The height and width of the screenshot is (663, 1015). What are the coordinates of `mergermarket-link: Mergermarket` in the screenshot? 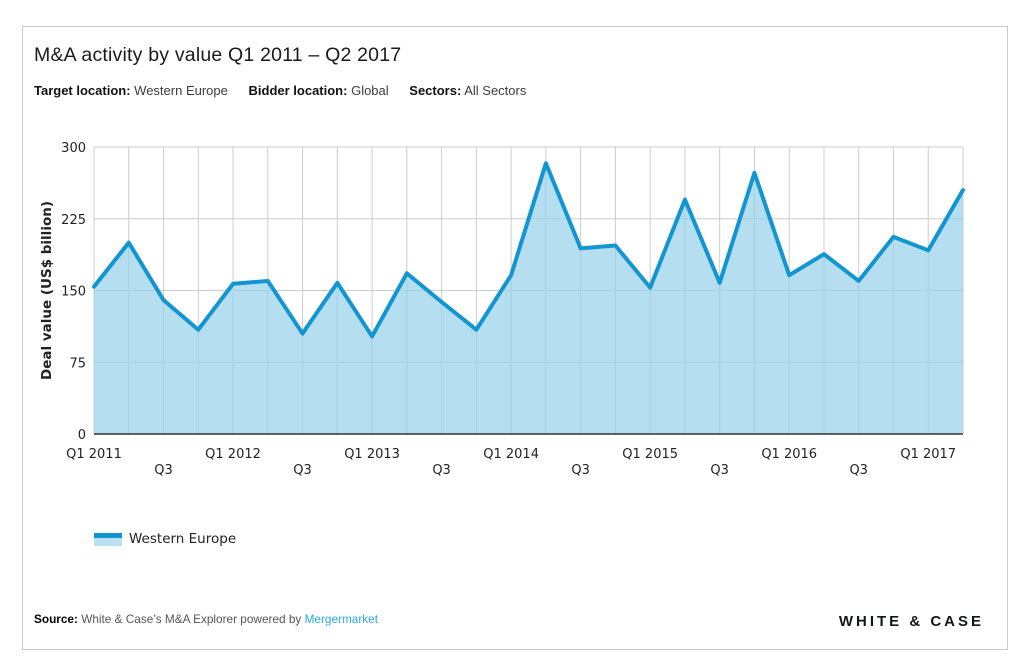 It's located at (341, 619).